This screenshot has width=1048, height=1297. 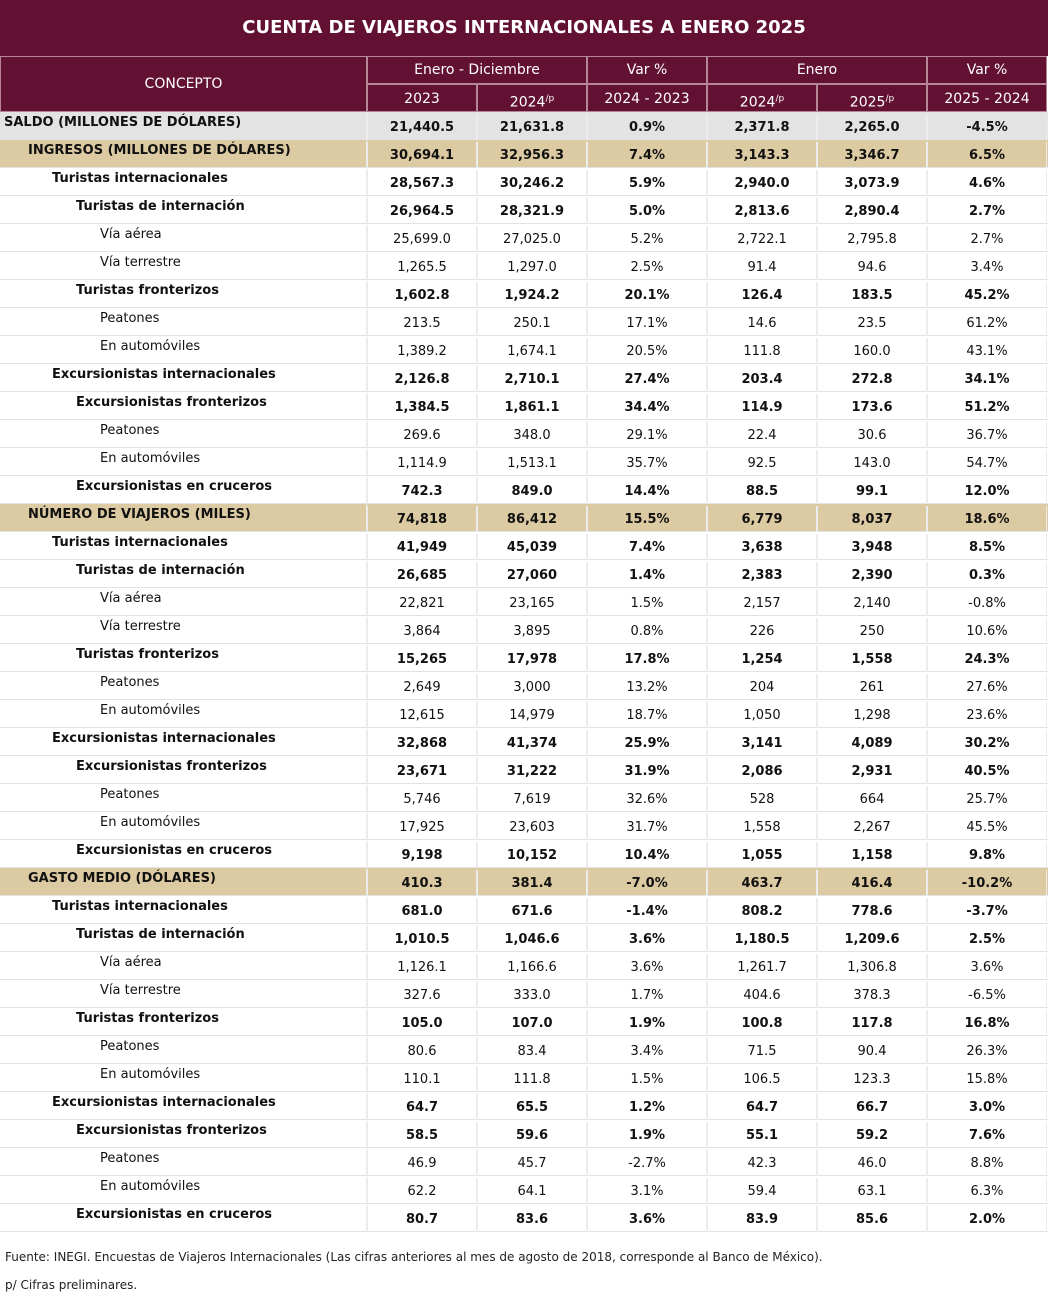 What do you see at coordinates (872, 1051) in the screenshot?
I see `cell-value: 90.4` at bounding box center [872, 1051].